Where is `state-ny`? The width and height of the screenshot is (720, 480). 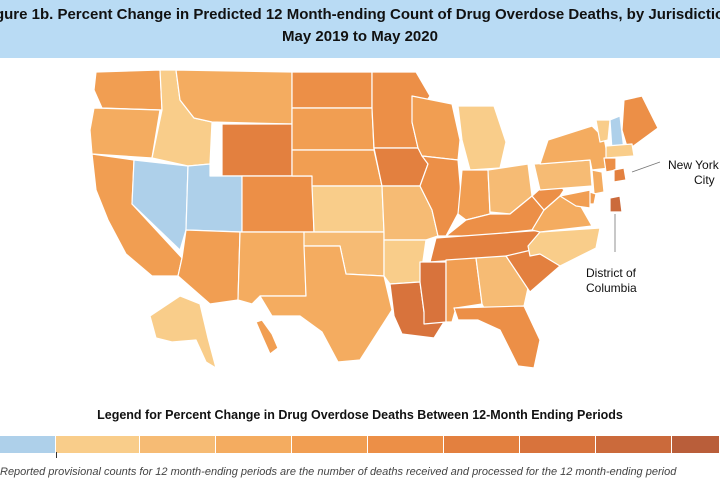
state-ny is located at coordinates (575, 148).